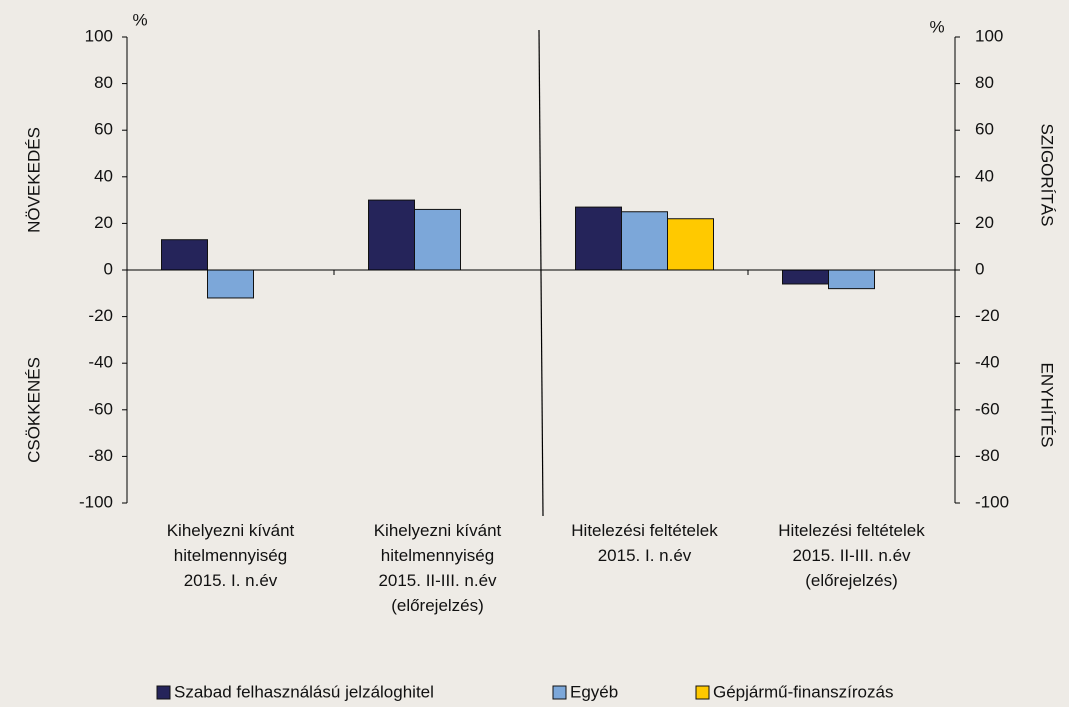 This screenshot has width=1069, height=707. What do you see at coordinates (99, 35) in the screenshot?
I see `y-tick-label: 100` at bounding box center [99, 35].